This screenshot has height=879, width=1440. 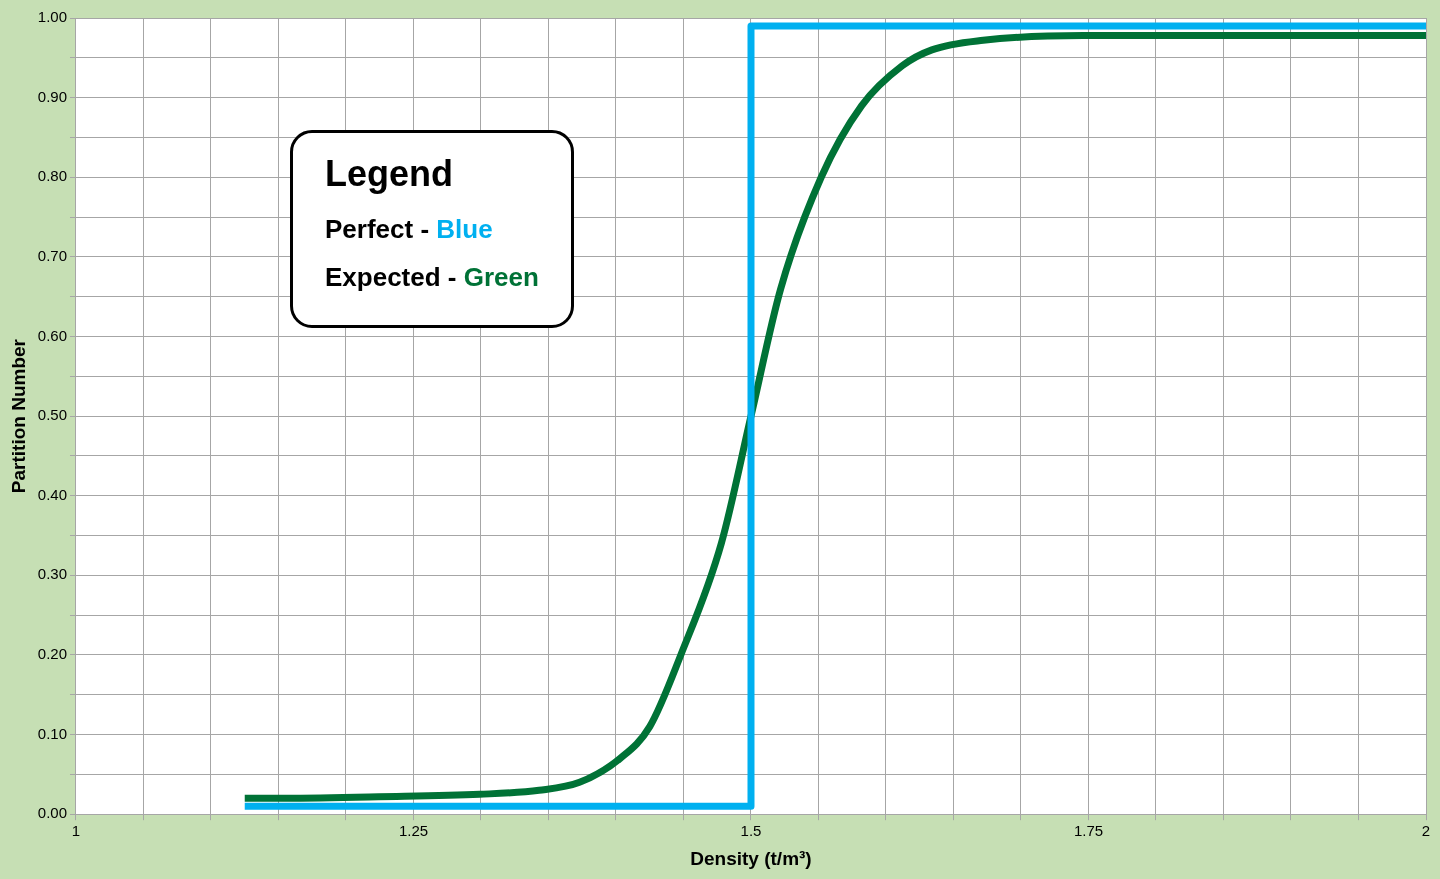 What do you see at coordinates (52, 255) in the screenshot?
I see `y-tick-label: 0.70` at bounding box center [52, 255].